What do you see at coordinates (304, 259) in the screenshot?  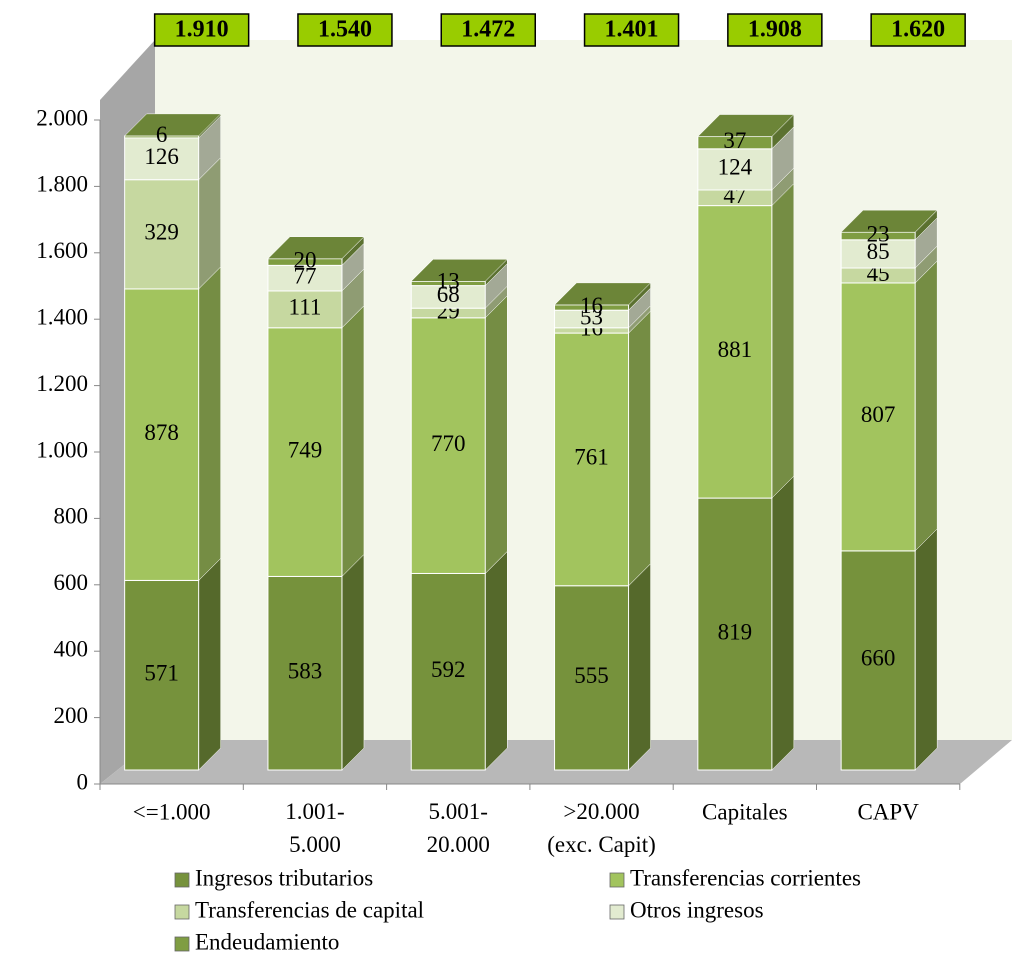 I see `value-label: 20` at bounding box center [304, 259].